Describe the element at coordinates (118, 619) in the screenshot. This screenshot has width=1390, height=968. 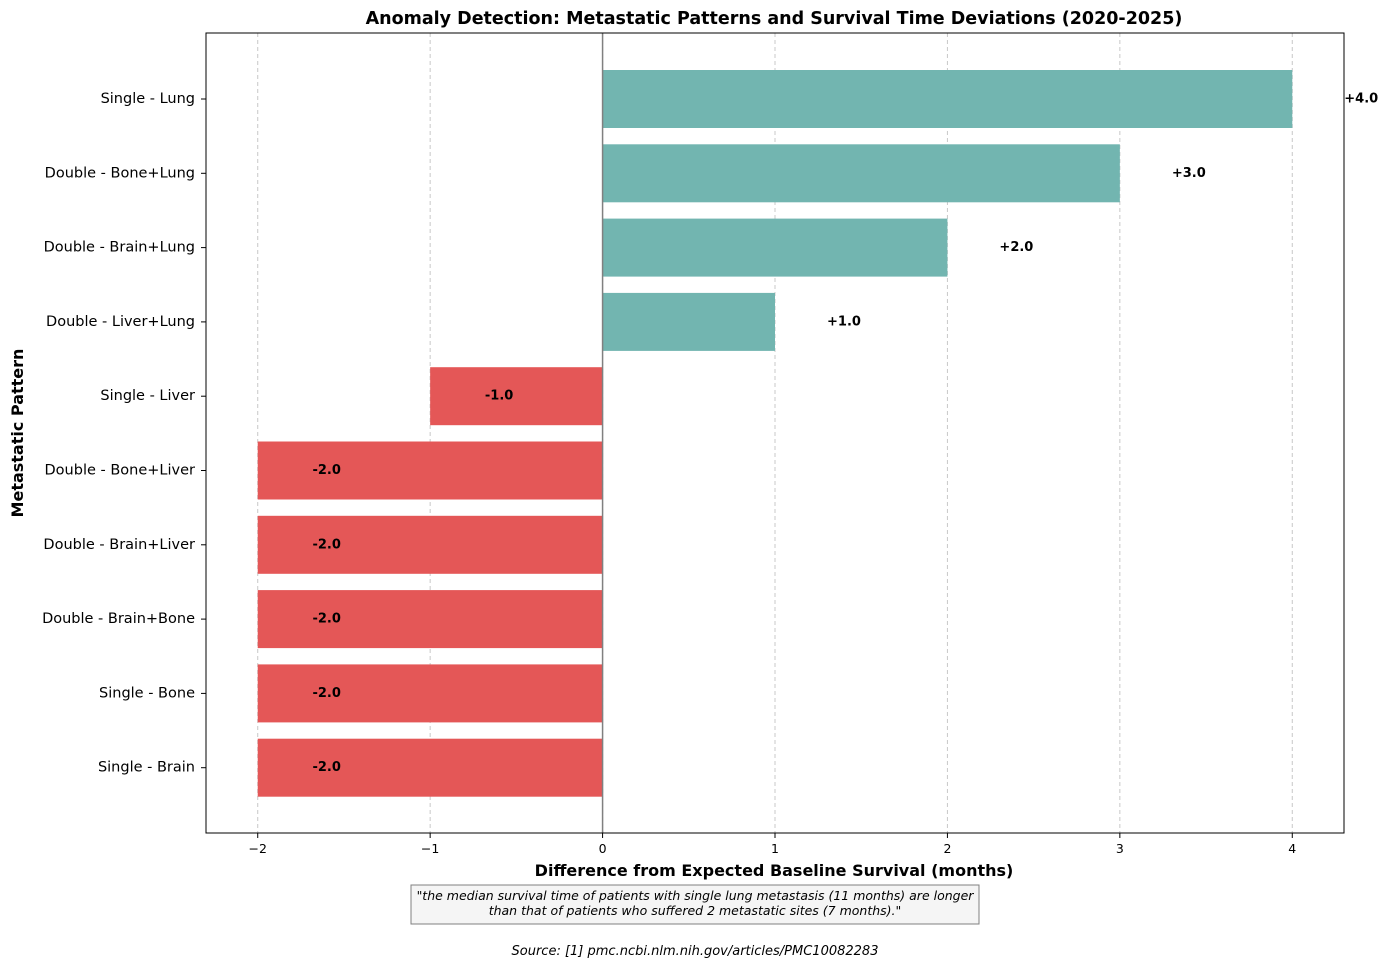
I see `y-tick-label: Double - Brain+Bone` at that location.